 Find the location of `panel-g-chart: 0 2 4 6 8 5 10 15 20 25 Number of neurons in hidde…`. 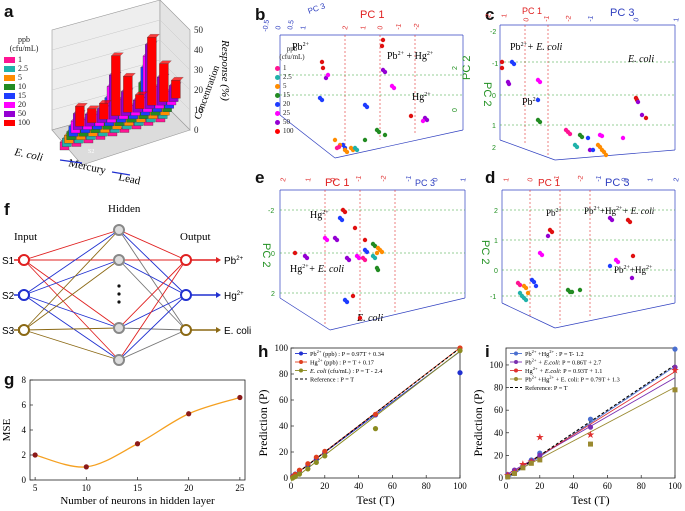

panel-g-chart: 0 2 4 6 8 5 10 15 20 25 Number of neurons in hidde… is located at coordinates (123, 441).